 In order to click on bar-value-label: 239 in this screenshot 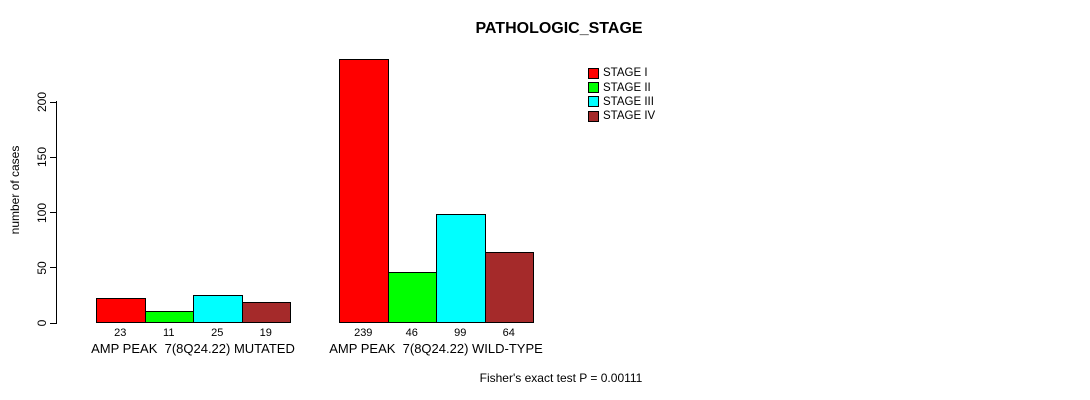, I will do `click(363, 333)`.